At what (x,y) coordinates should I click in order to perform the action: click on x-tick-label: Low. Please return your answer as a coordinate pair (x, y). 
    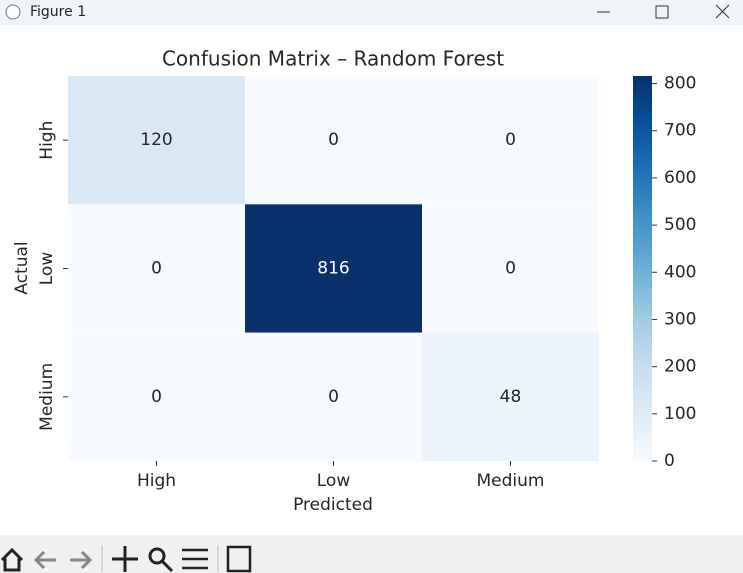
    Looking at the image, I should click on (334, 481).